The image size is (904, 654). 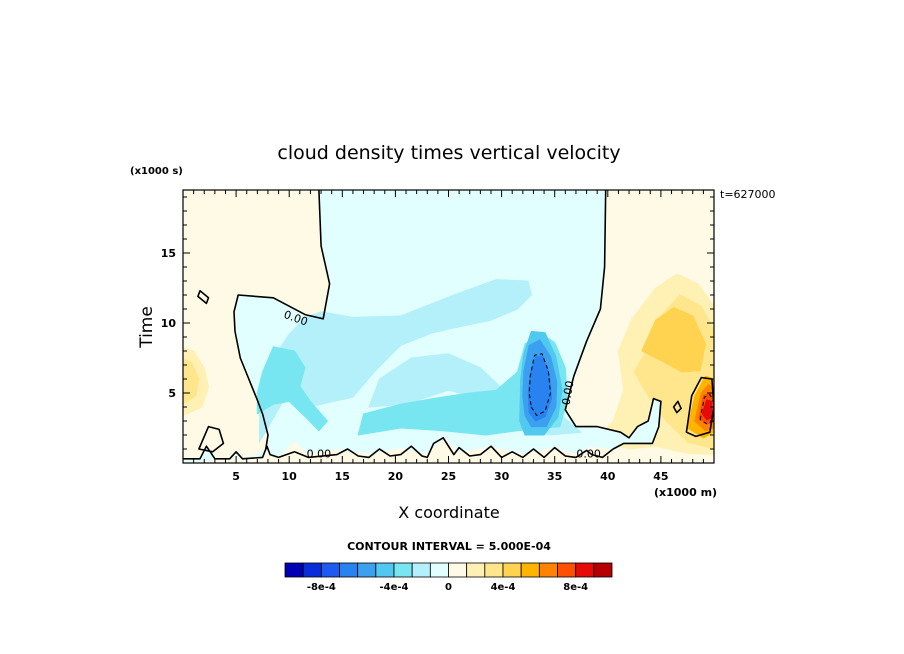 What do you see at coordinates (448, 476) in the screenshot?
I see `x-tick-label: 25` at bounding box center [448, 476].